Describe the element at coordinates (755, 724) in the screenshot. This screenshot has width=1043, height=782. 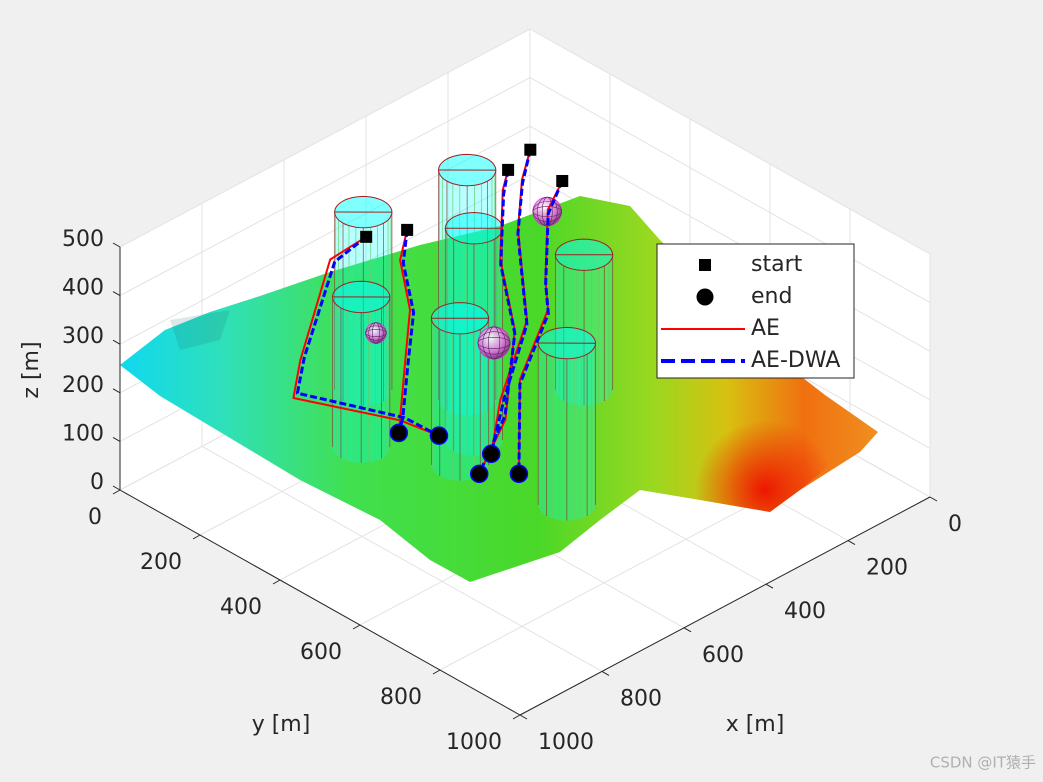
I see `x-axis-title: x [m]` at that location.